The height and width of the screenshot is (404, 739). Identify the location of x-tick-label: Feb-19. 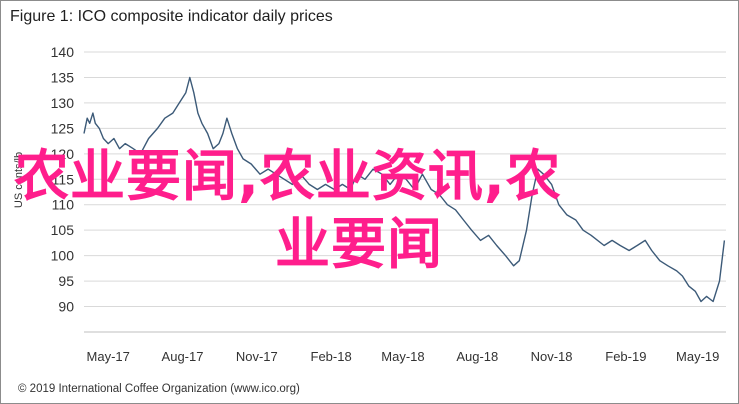
(625, 356).